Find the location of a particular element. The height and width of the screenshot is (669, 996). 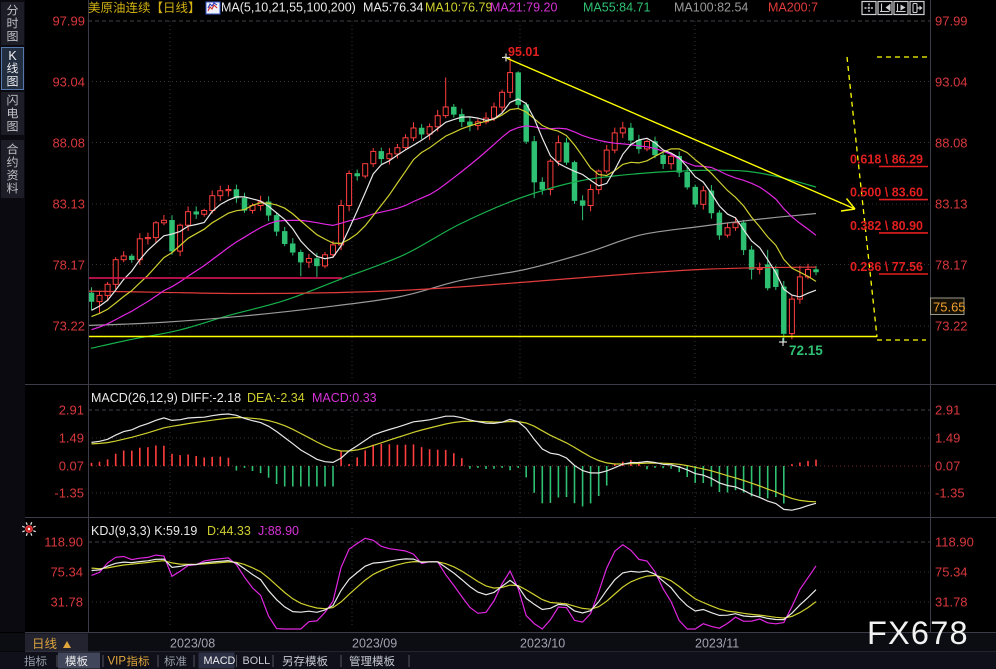

svg-text: 2023/08 is located at coordinates (192, 644).